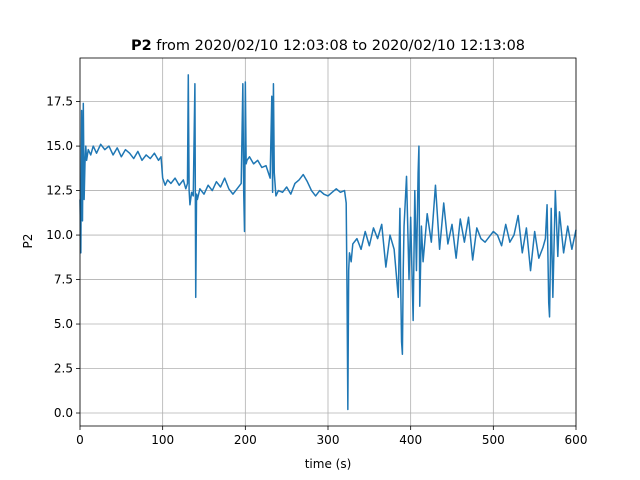 The height and width of the screenshot is (480, 640). I want to click on y-axis-label: P2, so click(28, 241).